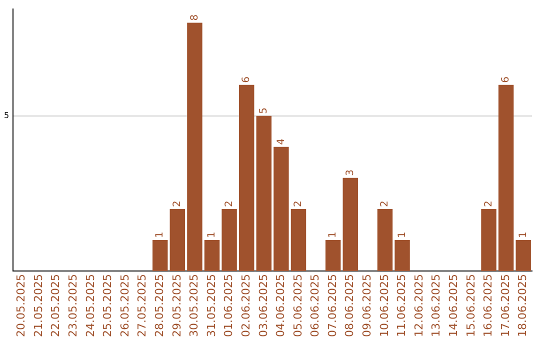 The width and height of the screenshot is (540, 340). What do you see at coordinates (177, 306) in the screenshot?
I see `x-tick-label: 29.05.2025` at bounding box center [177, 306].